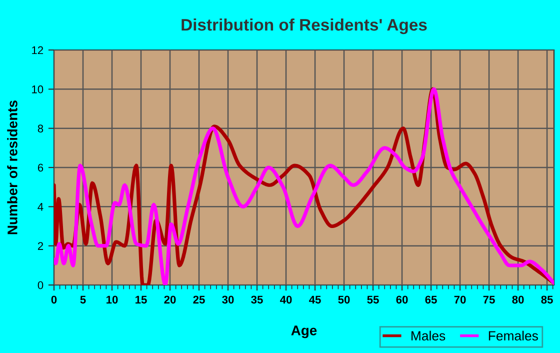 Image resolution: width=560 pixels, height=353 pixels. Describe the element at coordinates (431, 300) in the screenshot. I see `x-tick-label: 65` at that location.